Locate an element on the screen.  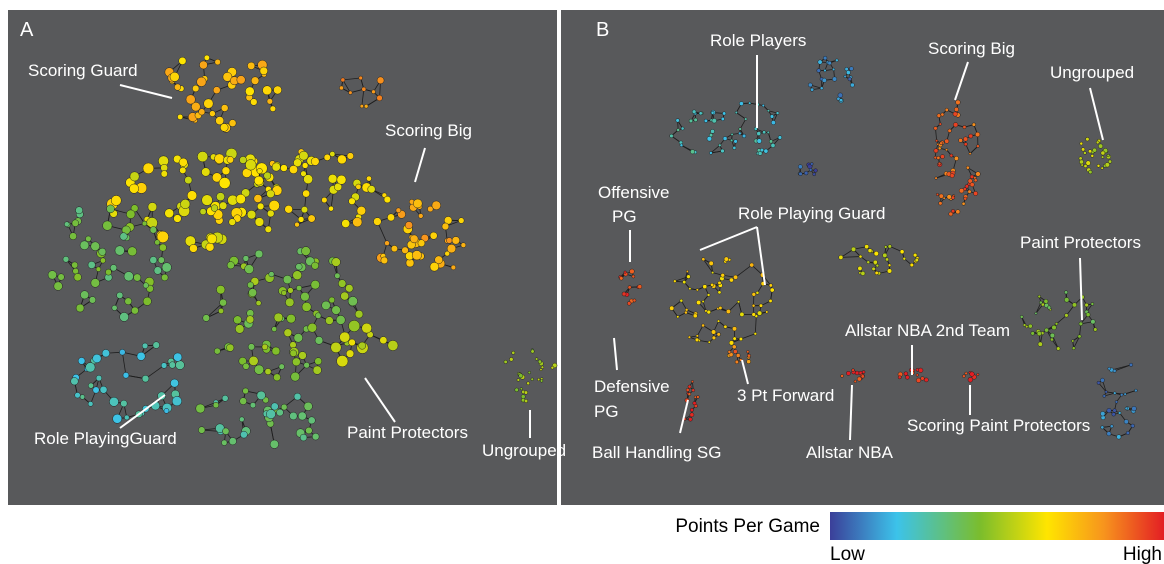
colorbar-title: Points Per Game is located at coordinates (747, 526).